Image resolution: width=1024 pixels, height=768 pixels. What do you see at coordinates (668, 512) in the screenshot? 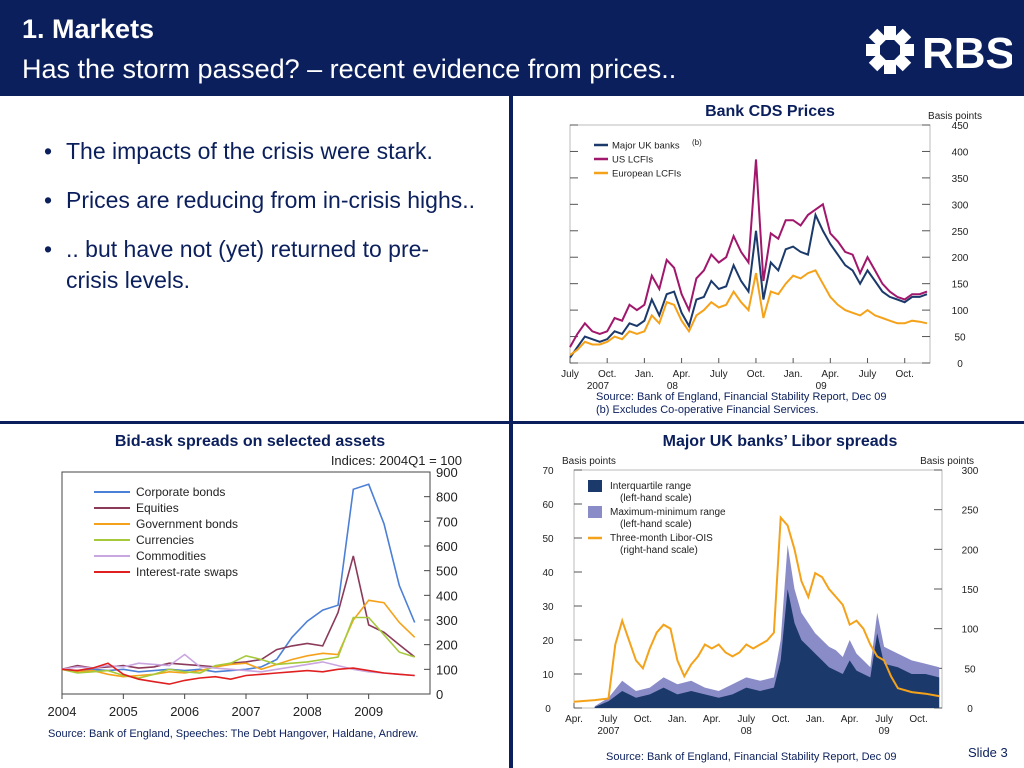
I see `legend-label: Maximum-minimum range` at bounding box center [668, 512].